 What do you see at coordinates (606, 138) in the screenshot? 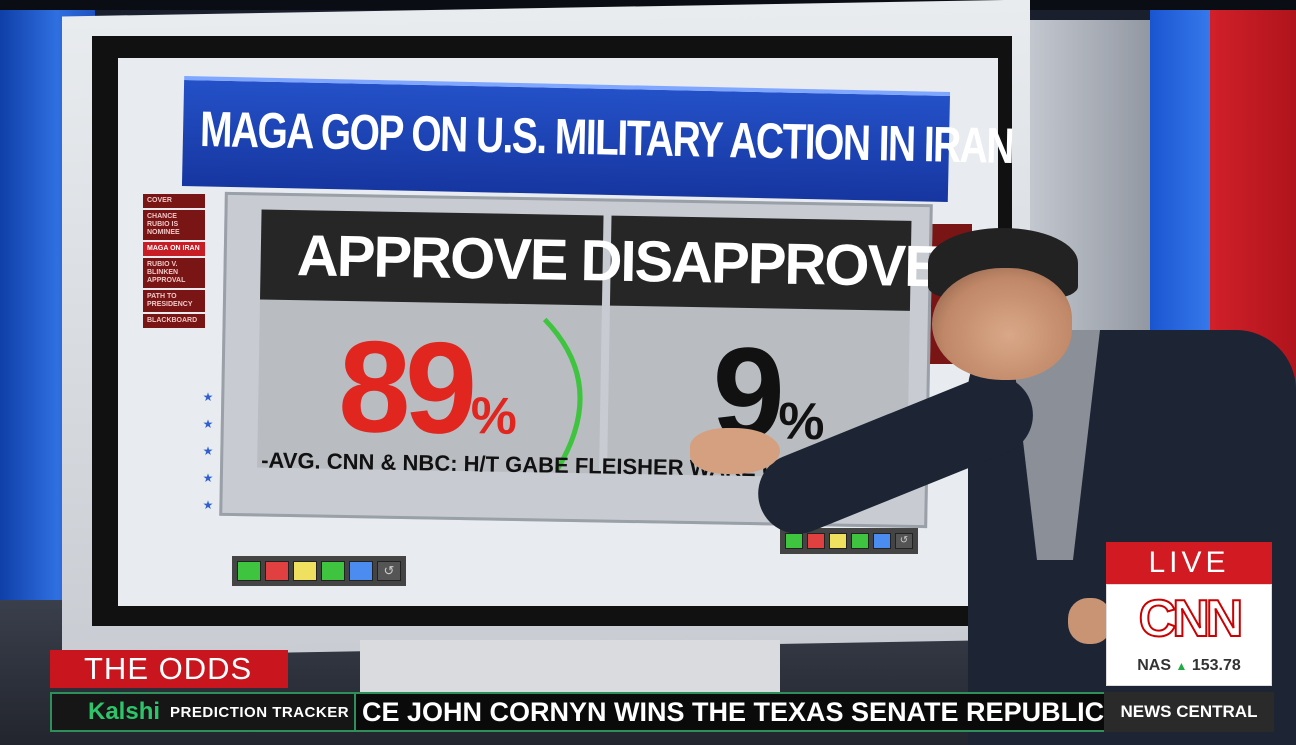
I see `graphic-headline: MAGA GOP ON U.S. MILITARY ACTION IN IRAN` at bounding box center [606, 138].